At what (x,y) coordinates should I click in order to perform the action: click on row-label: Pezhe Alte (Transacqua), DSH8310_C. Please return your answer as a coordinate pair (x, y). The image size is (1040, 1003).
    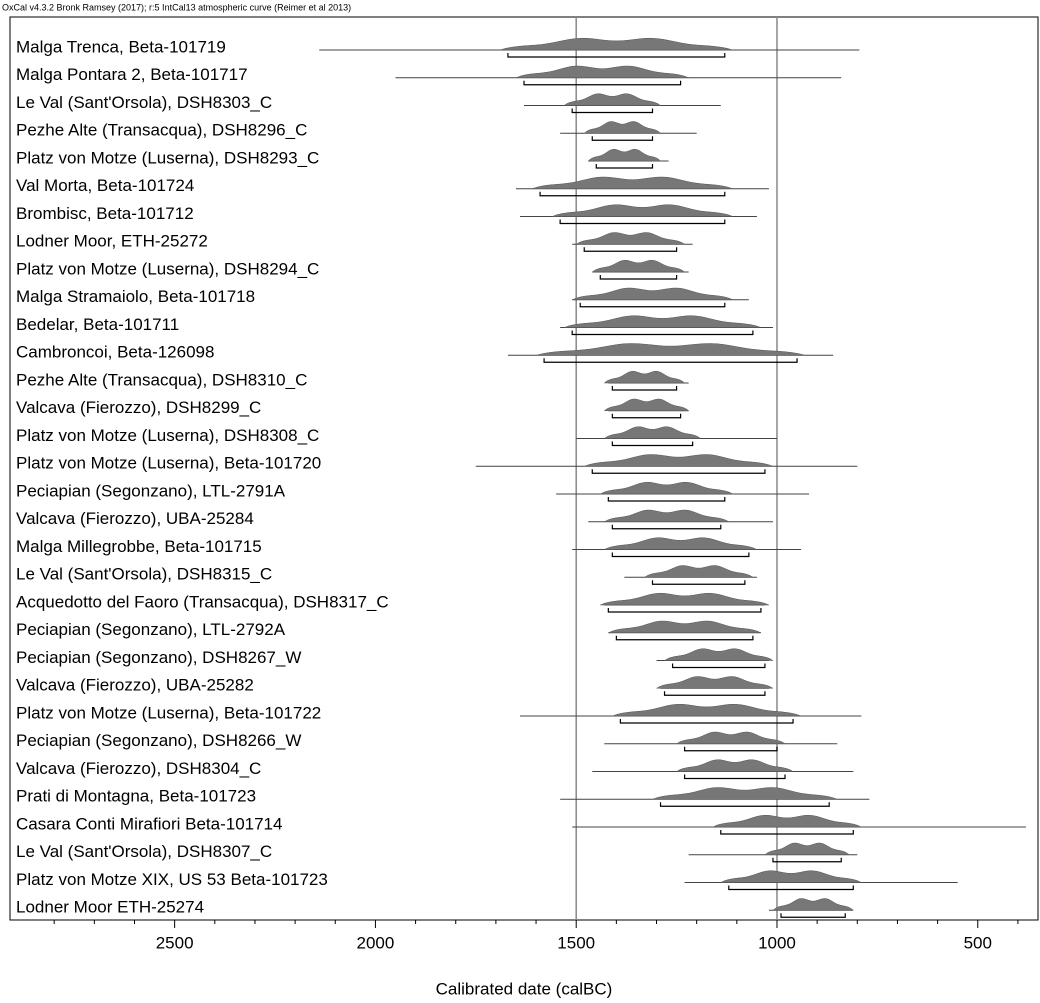
    Looking at the image, I should click on (161, 379).